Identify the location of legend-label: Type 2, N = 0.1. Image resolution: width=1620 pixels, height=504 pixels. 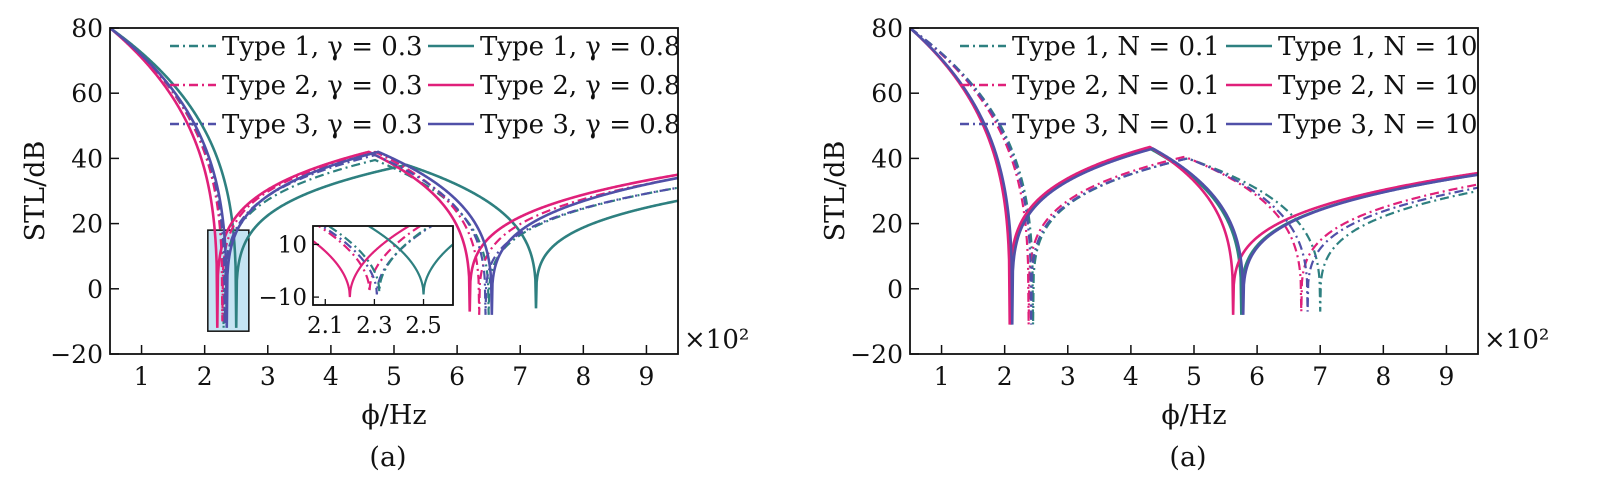
(1116, 86).